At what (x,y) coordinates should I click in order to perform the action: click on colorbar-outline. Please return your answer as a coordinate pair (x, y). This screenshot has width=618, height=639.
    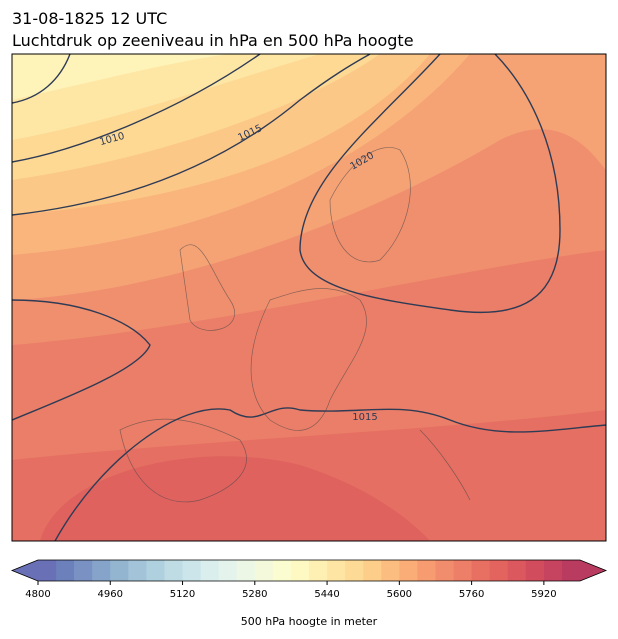
    Looking at the image, I should click on (309, 570).